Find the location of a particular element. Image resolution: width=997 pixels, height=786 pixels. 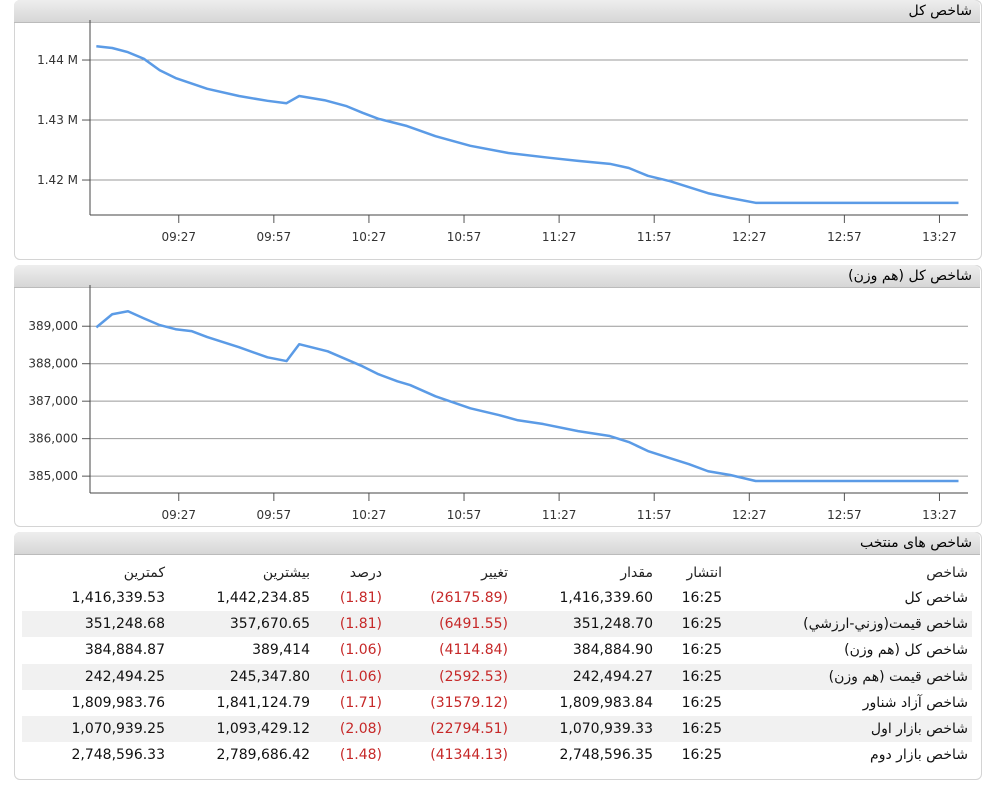

table-cell: (6491.55) is located at coordinates (473, 624).